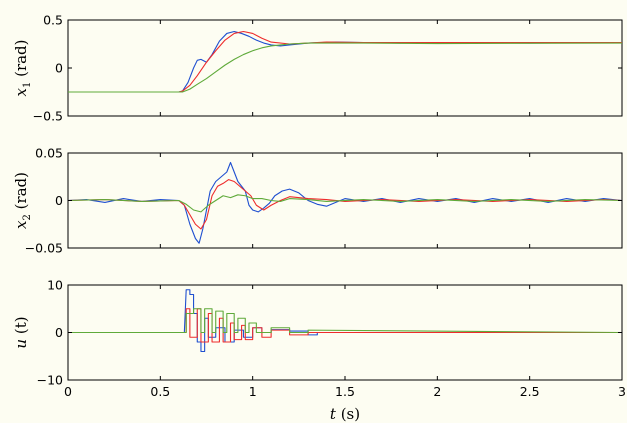 Image resolution: width=627 pixels, height=423 pixels. What do you see at coordinates (49, 153) in the screenshot?
I see `y-tick-label: 0.05` at bounding box center [49, 153].